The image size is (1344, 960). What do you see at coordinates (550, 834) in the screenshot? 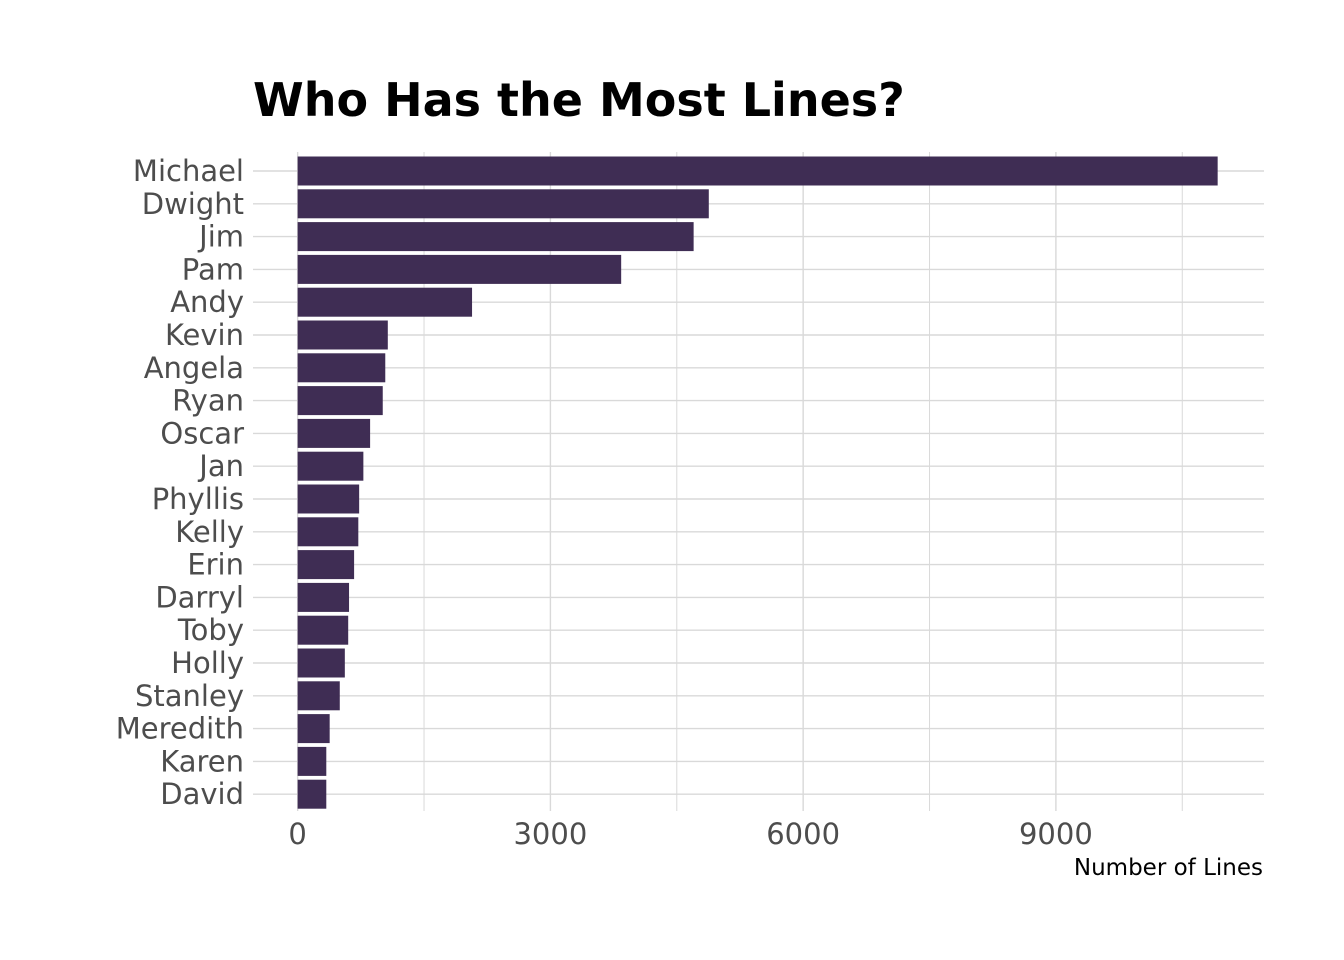
I see `x-tick-label: 3000` at bounding box center [550, 834].